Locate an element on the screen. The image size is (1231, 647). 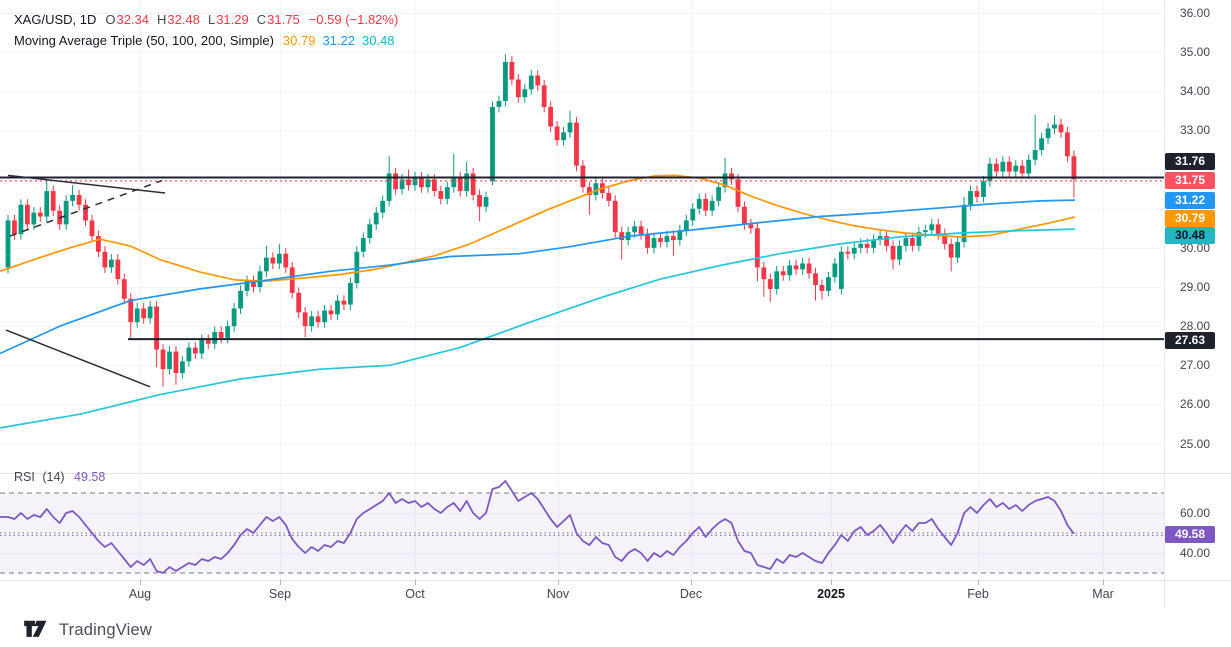
axis-tick-label: 60.00 is located at coordinates (1195, 513).